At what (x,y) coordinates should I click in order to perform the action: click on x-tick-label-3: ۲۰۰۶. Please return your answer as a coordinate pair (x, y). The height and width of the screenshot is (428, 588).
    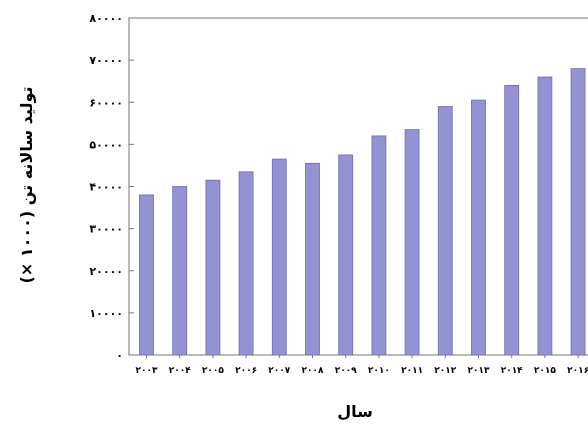
    Looking at the image, I should click on (246, 371).